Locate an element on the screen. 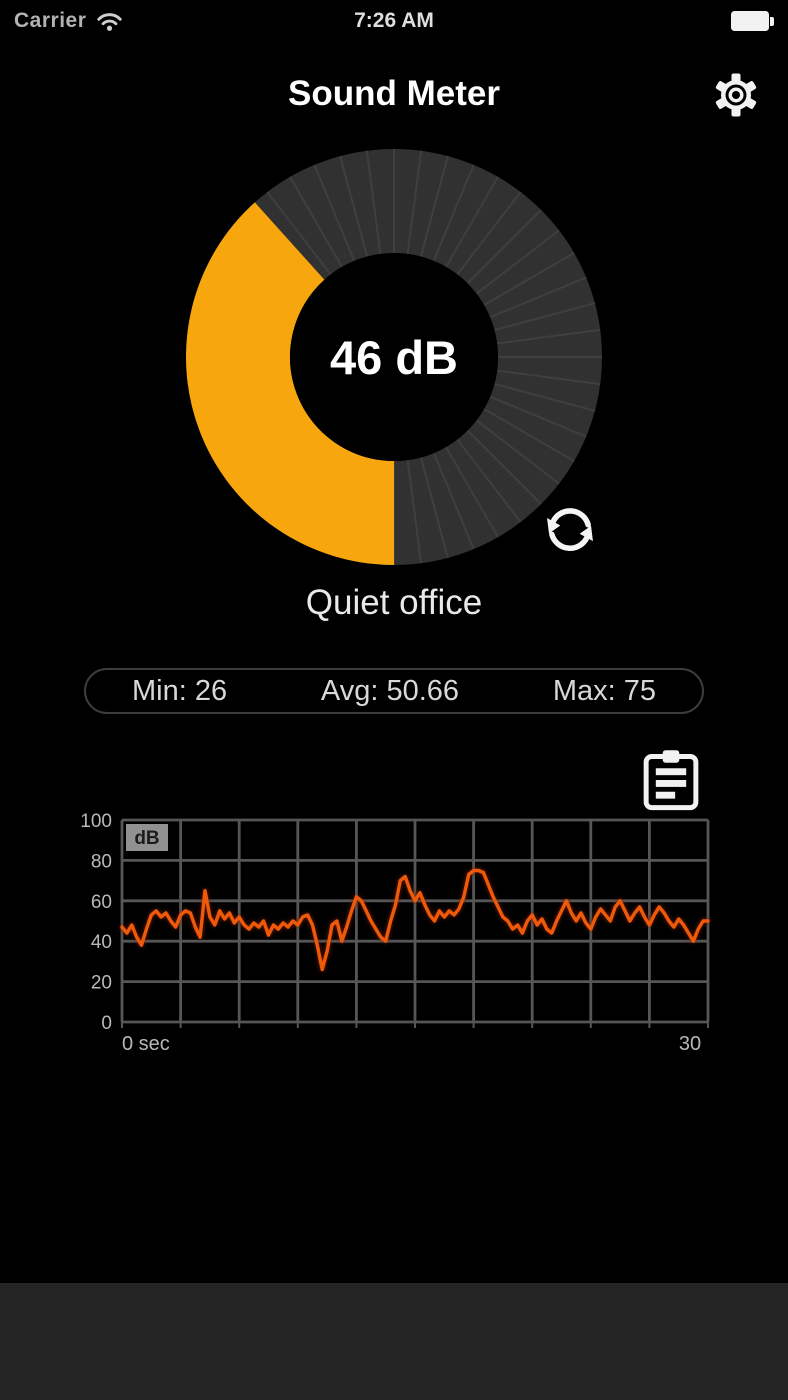 This screenshot has width=788, height=1400. footer-bar is located at coordinates (394, 1341).